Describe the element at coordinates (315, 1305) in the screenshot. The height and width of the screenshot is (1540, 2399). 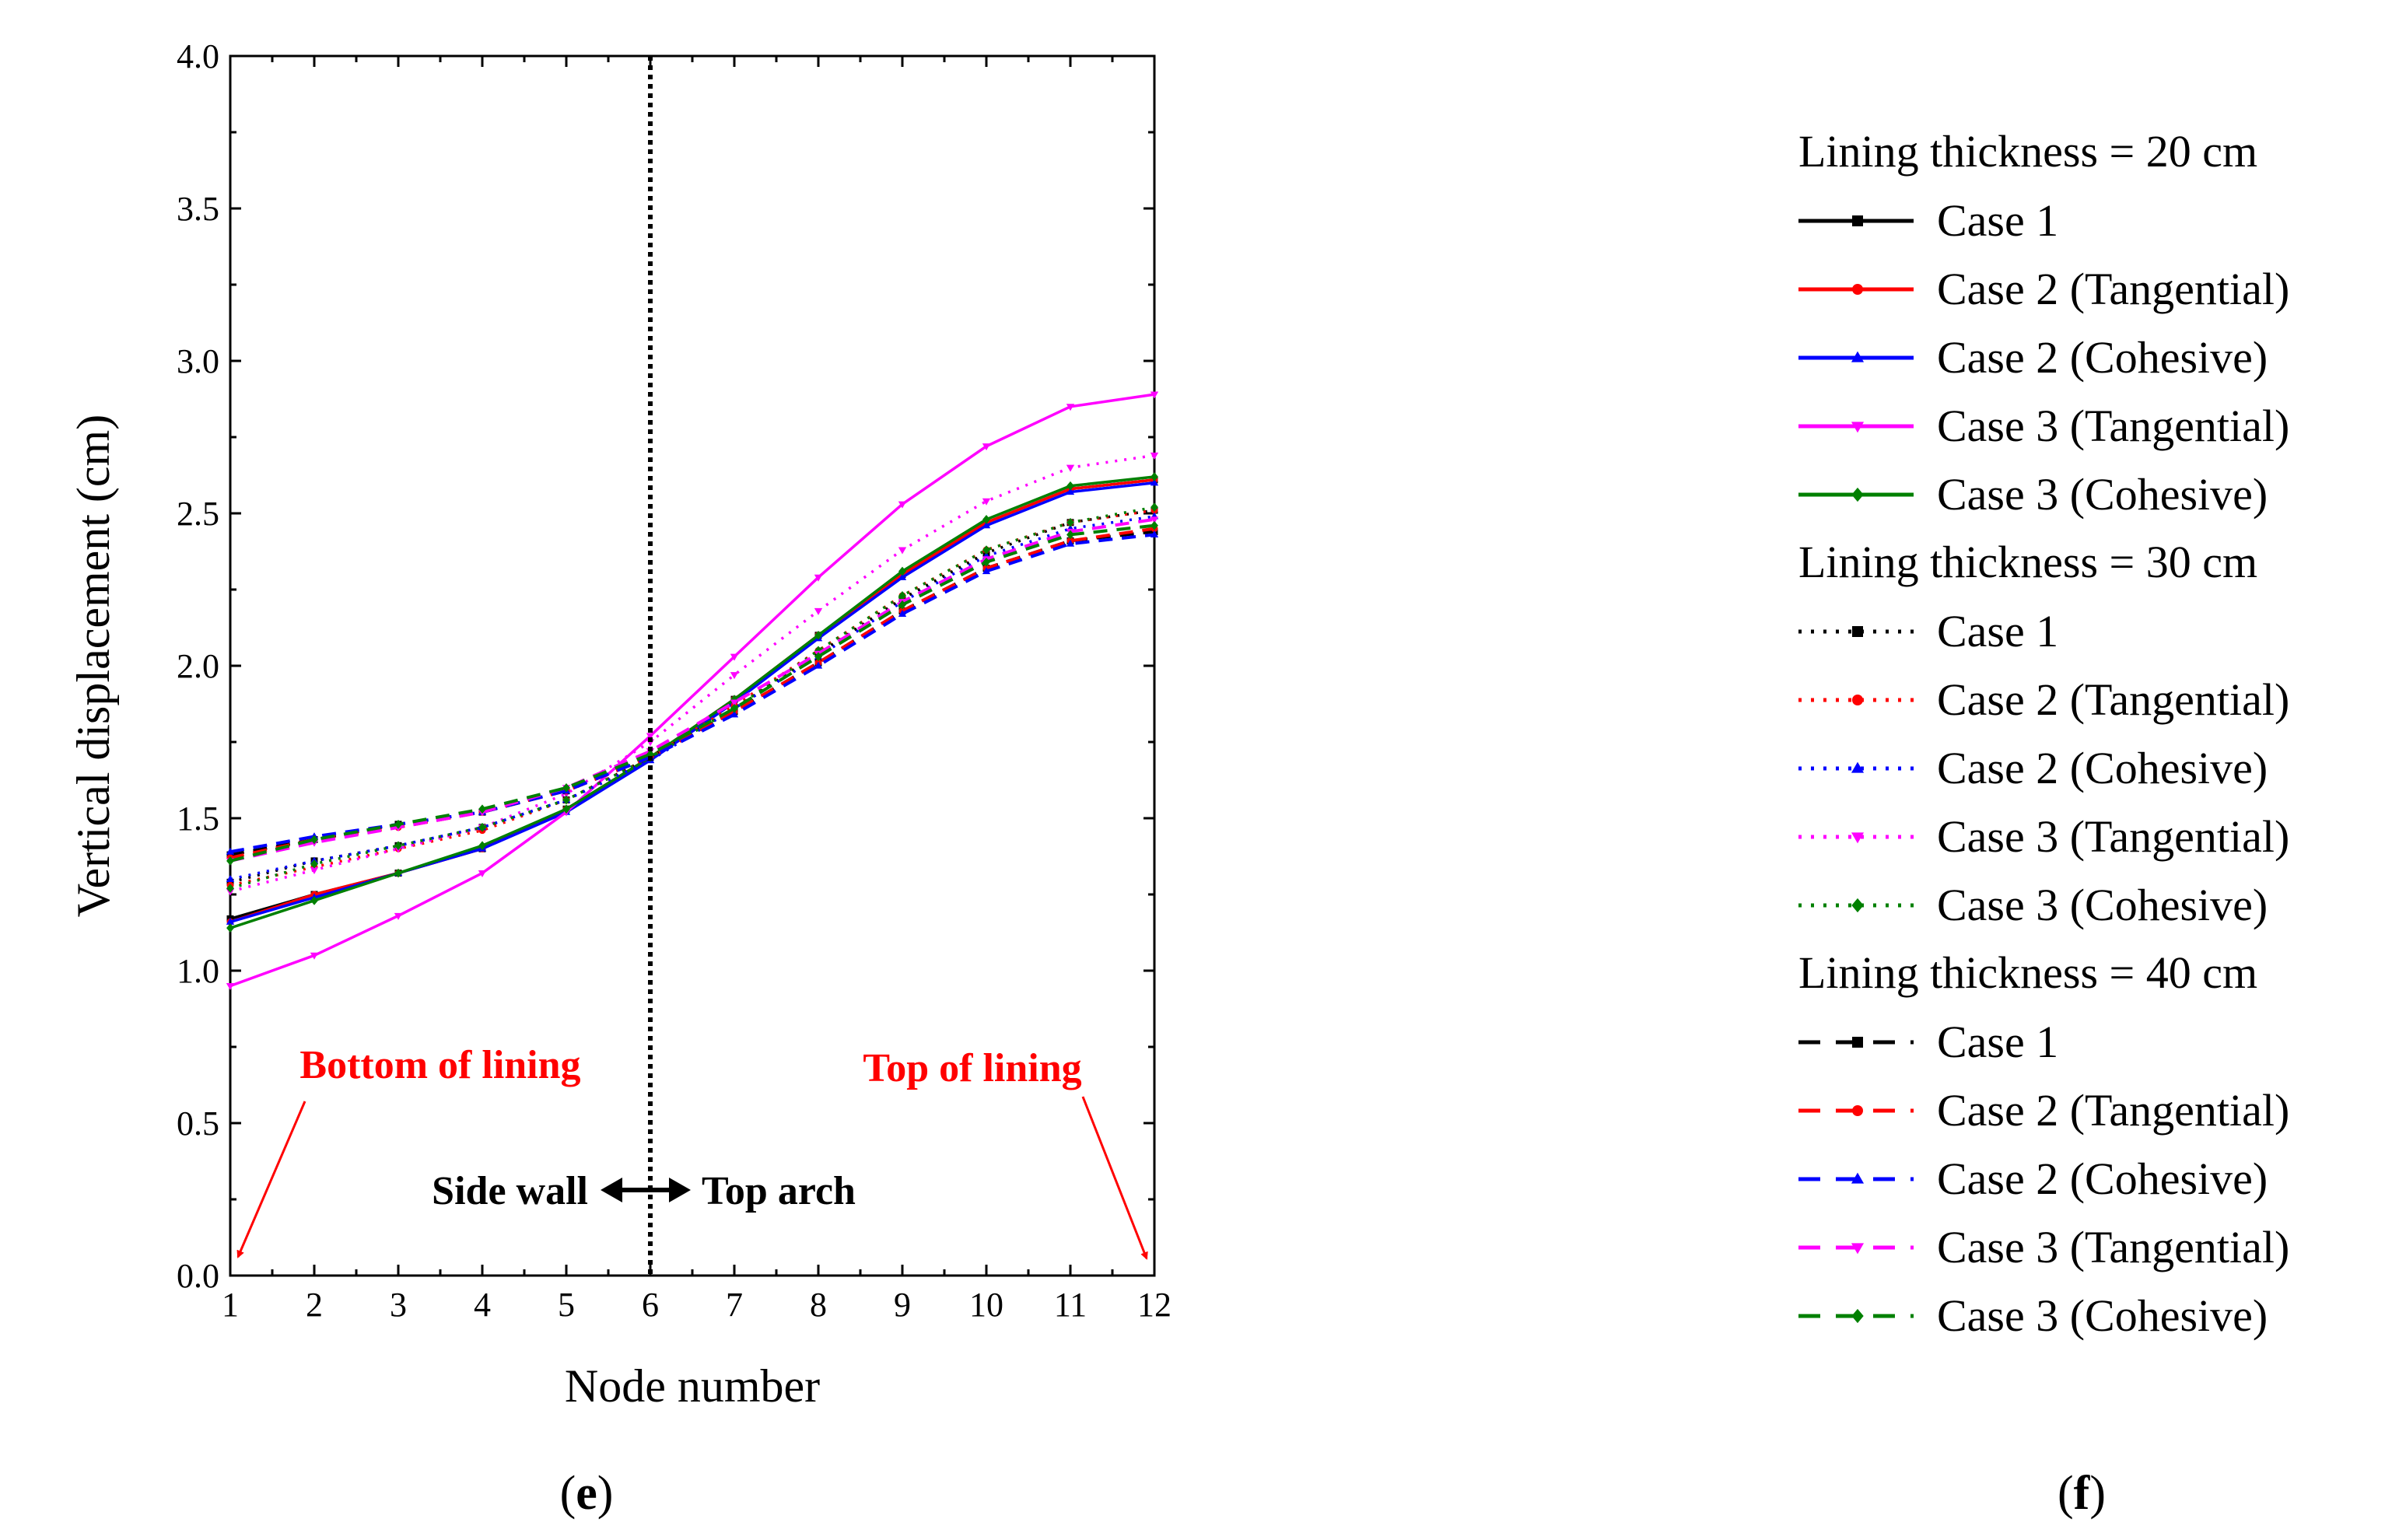
I see `x-tick-label: 2` at that location.